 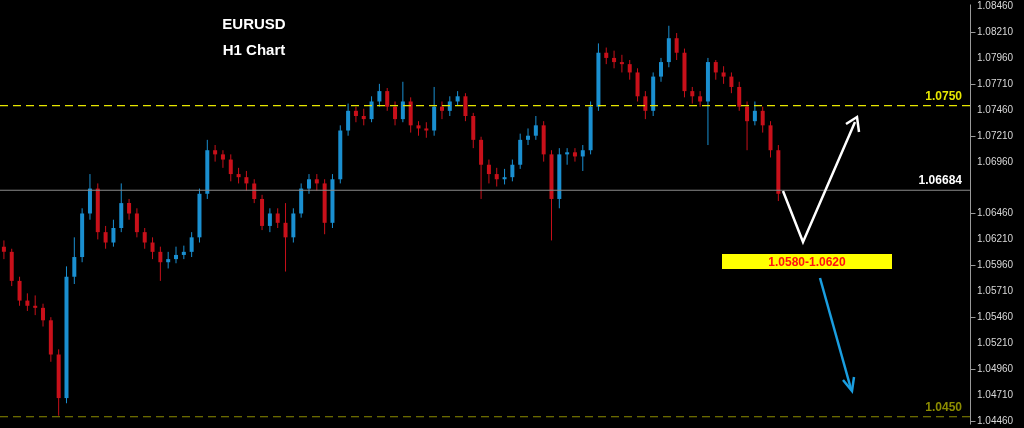 What do you see at coordinates (944, 406) in the screenshot?
I see `ref-line-label: 1.0450` at bounding box center [944, 406].